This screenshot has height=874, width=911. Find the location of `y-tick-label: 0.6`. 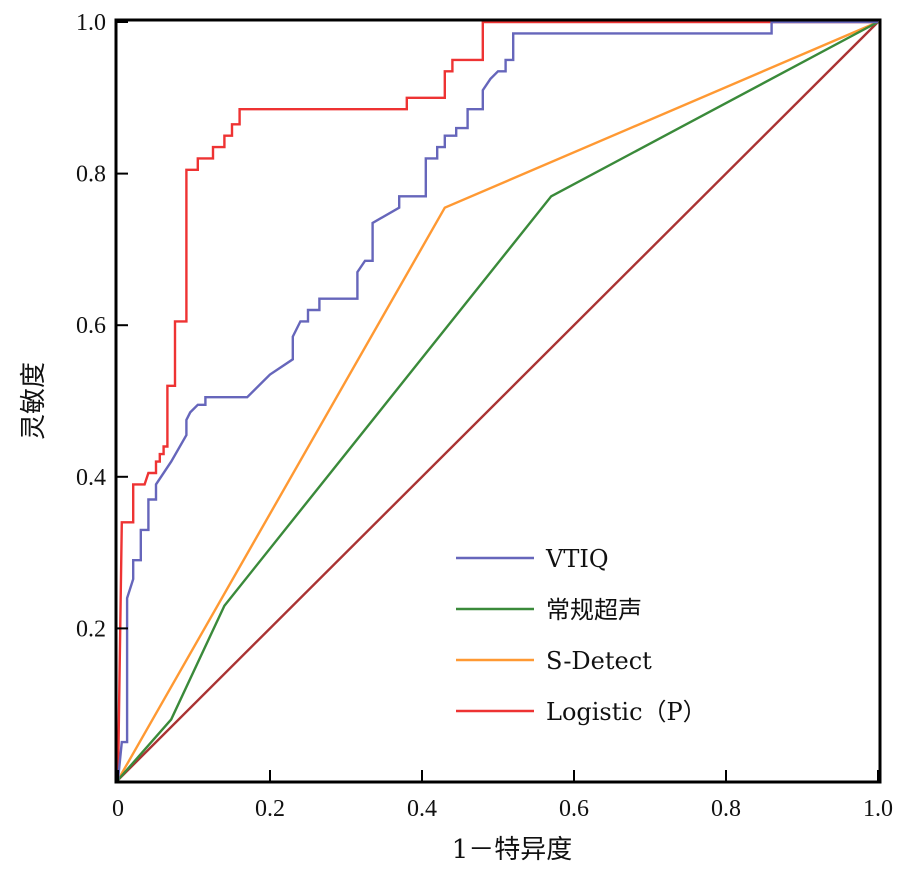

y-tick-label: 0.6 is located at coordinates (91, 326).